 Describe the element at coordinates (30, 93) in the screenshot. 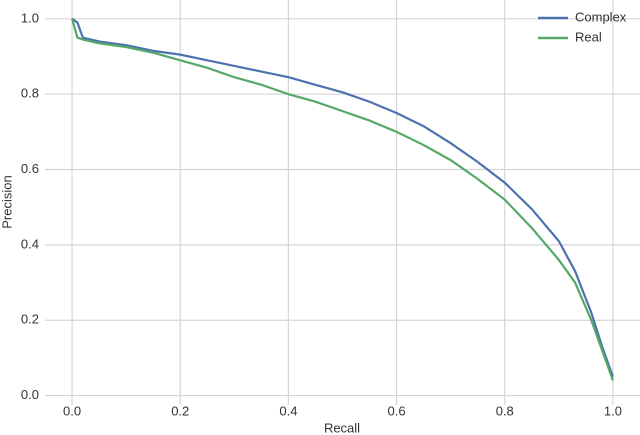

I see `y-tick-label: 0.8` at that location.